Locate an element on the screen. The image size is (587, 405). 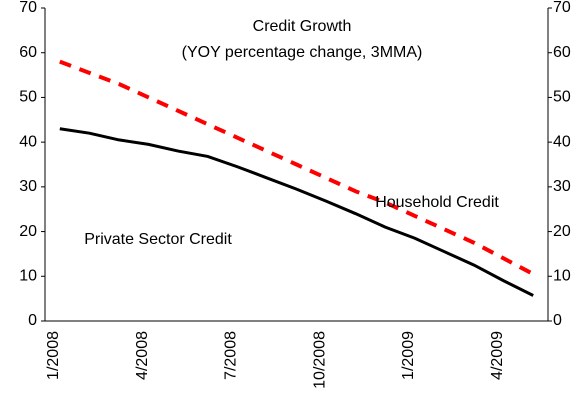
y2-tick-label: 50 is located at coordinates (562, 97).